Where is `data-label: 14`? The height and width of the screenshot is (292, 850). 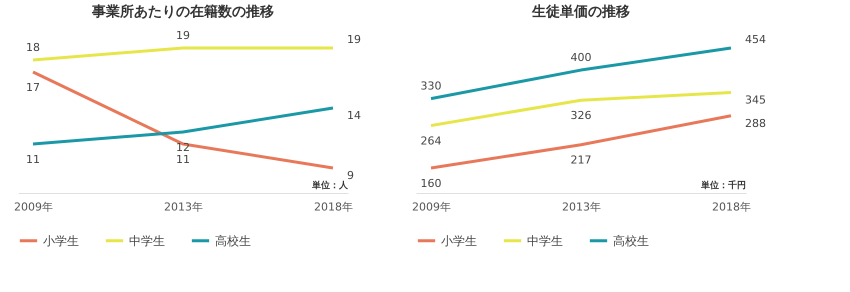
data-label: 14 is located at coordinates (354, 115).